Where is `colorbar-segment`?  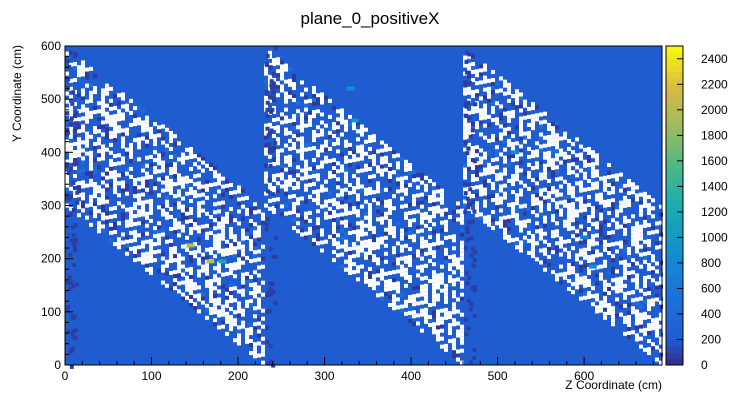
colorbar-segment is located at coordinates (674, 202).